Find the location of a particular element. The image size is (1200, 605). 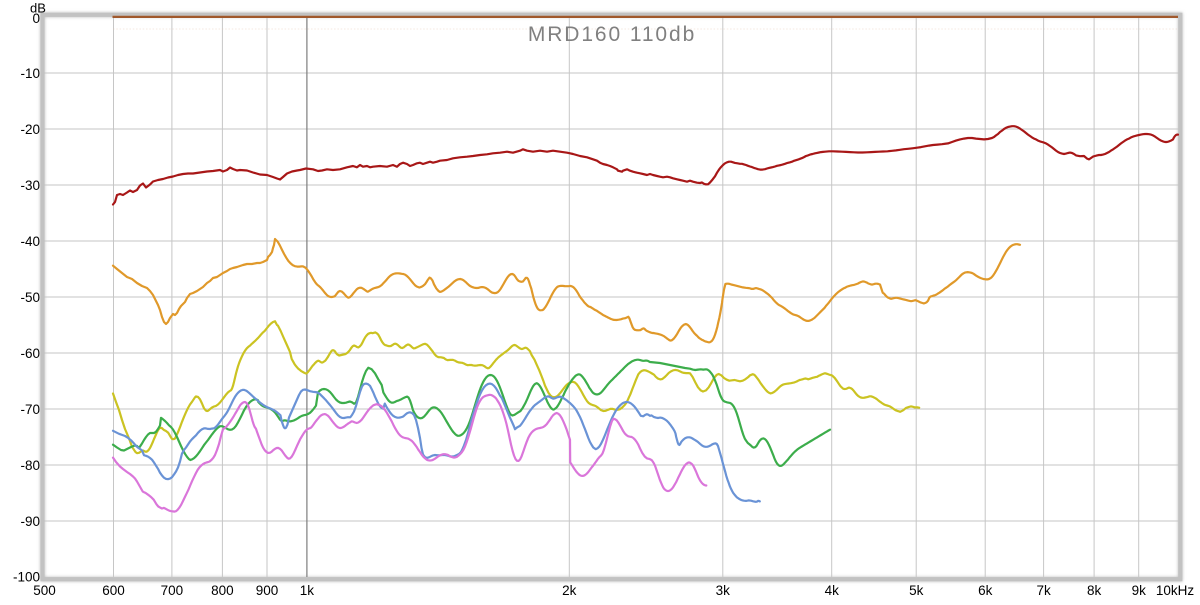

svg-text: 0 is located at coordinates (36, 18).